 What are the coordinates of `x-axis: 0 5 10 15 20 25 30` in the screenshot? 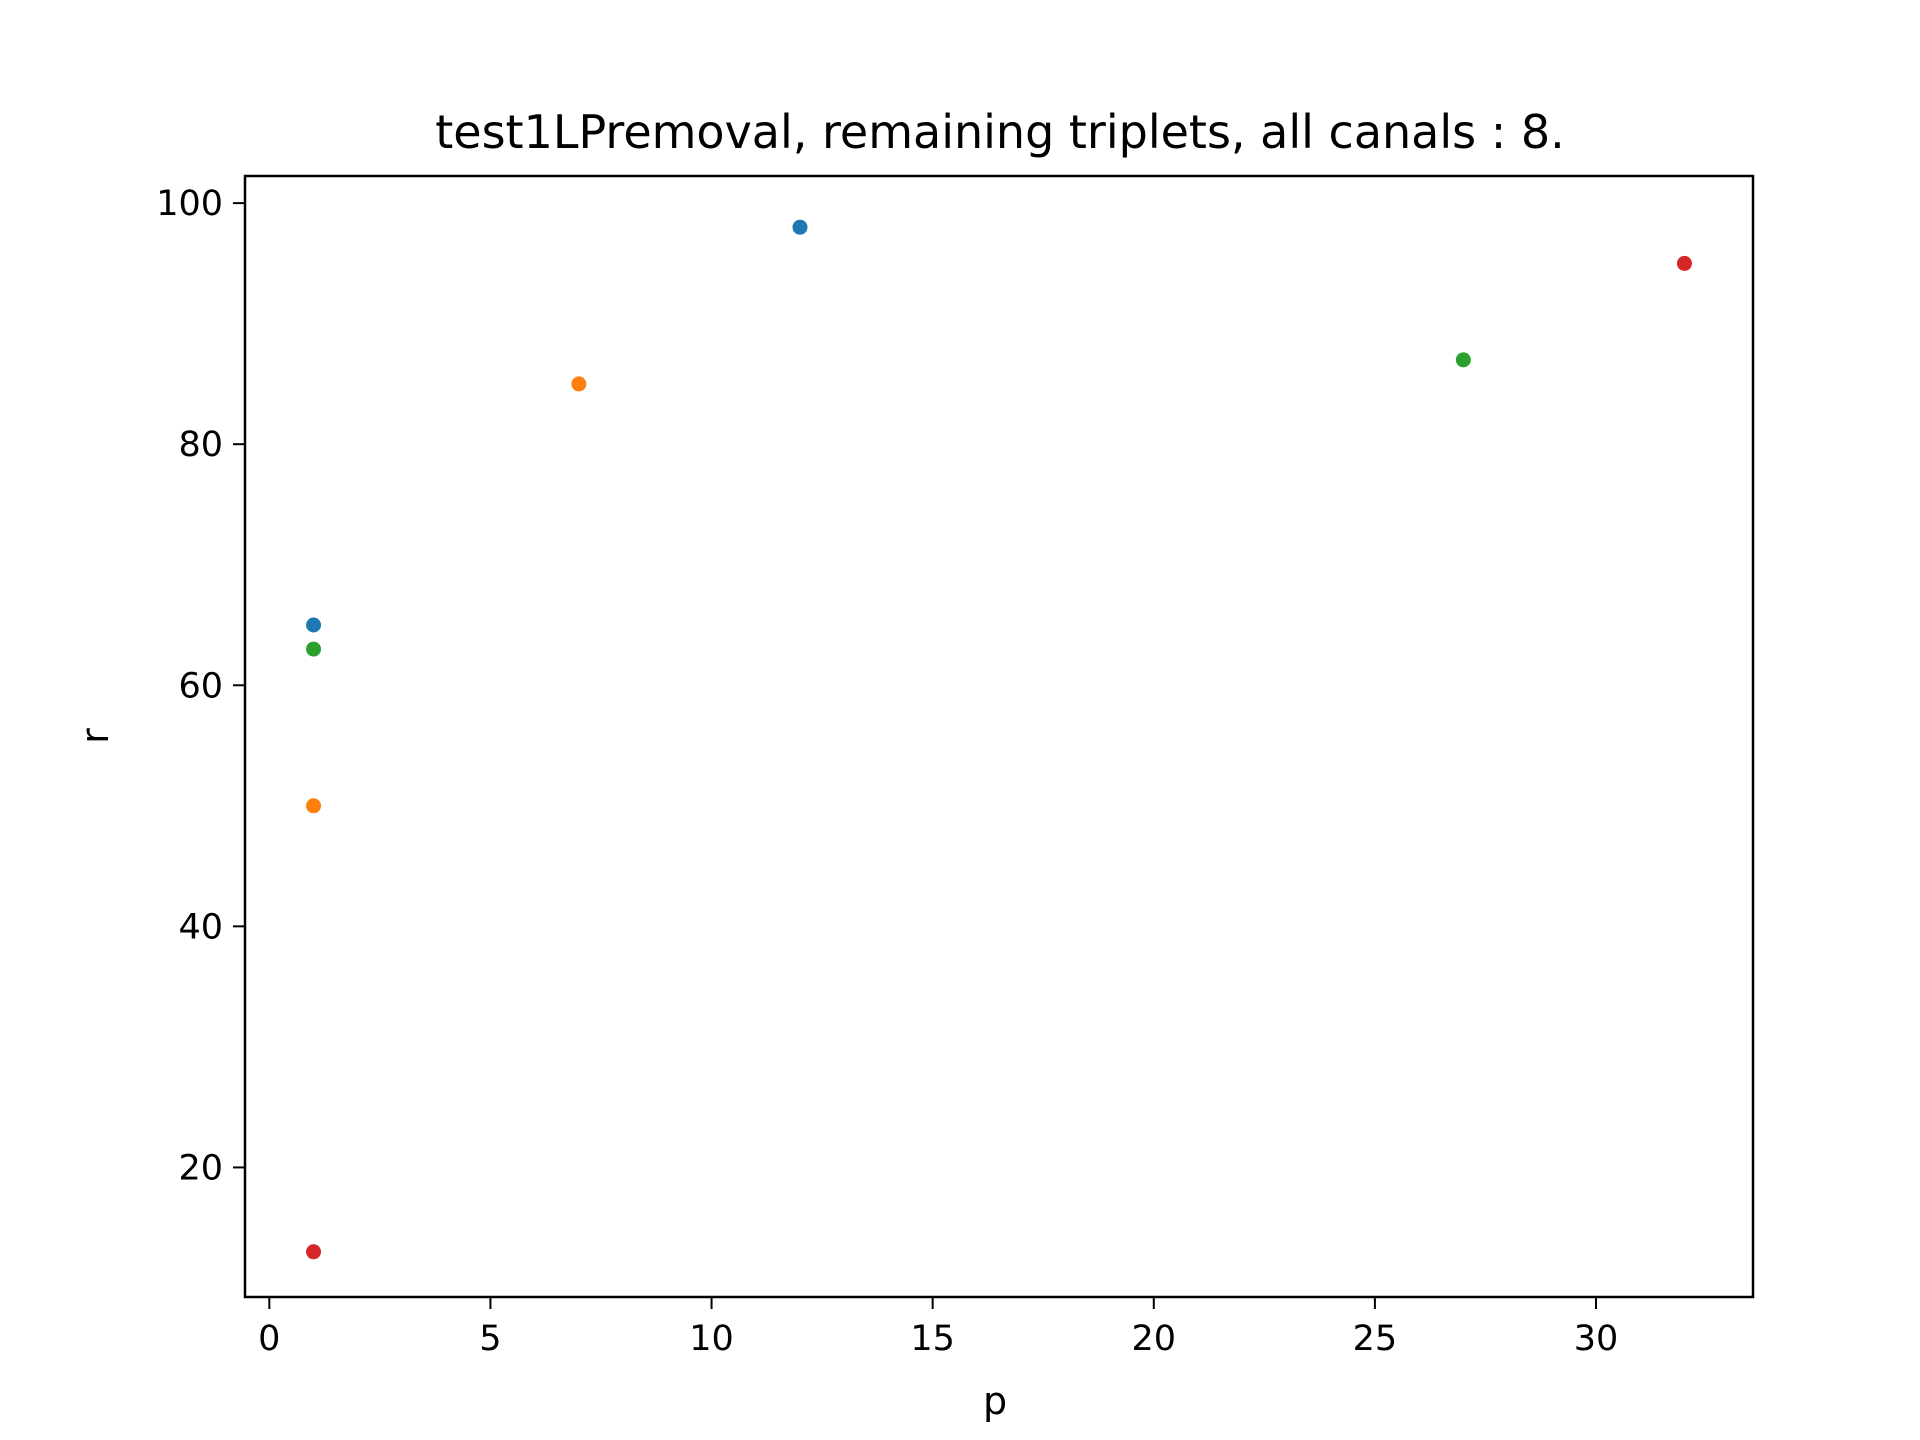 It's located at (938, 1328).